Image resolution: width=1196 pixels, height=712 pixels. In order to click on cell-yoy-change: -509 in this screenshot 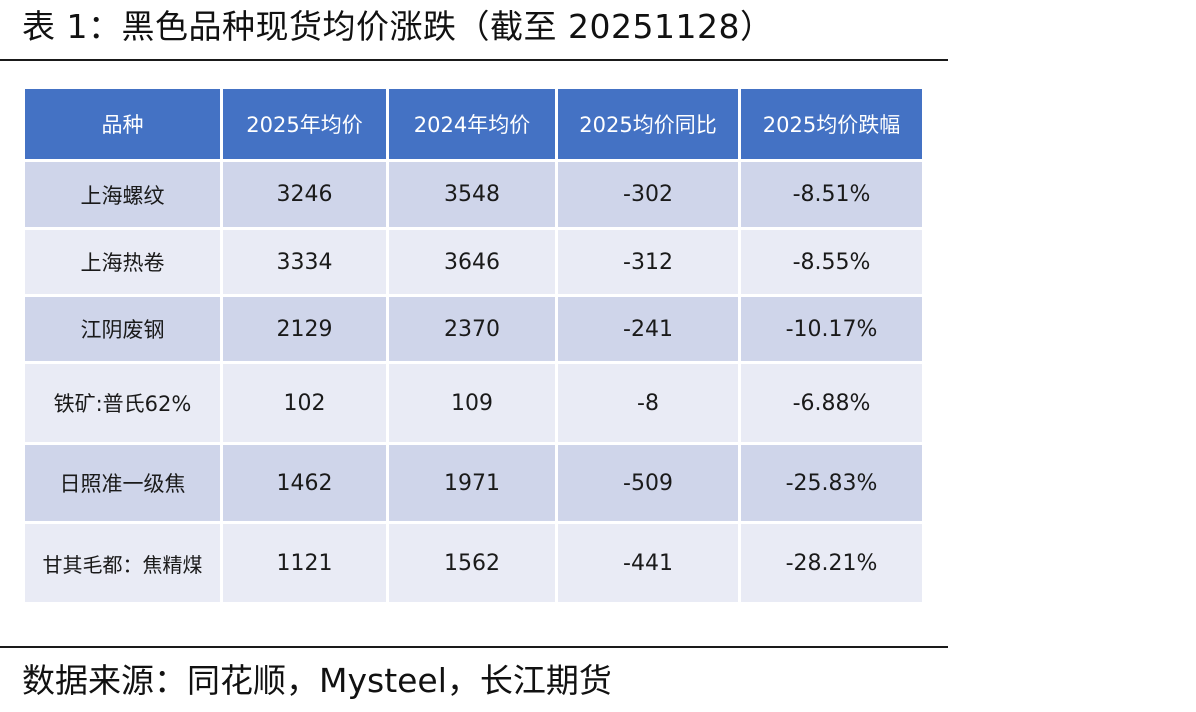, I will do `click(648, 483)`.